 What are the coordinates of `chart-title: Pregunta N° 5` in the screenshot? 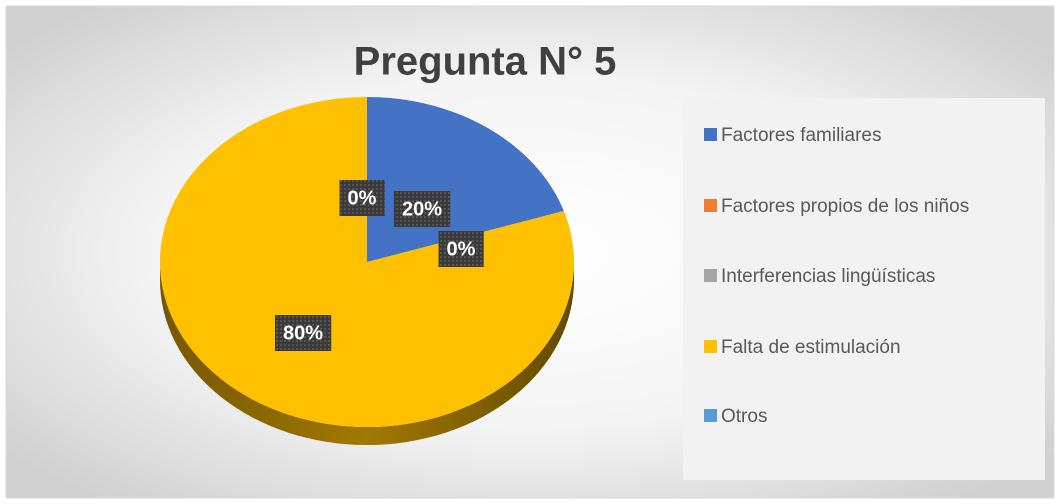 It's located at (485, 62).